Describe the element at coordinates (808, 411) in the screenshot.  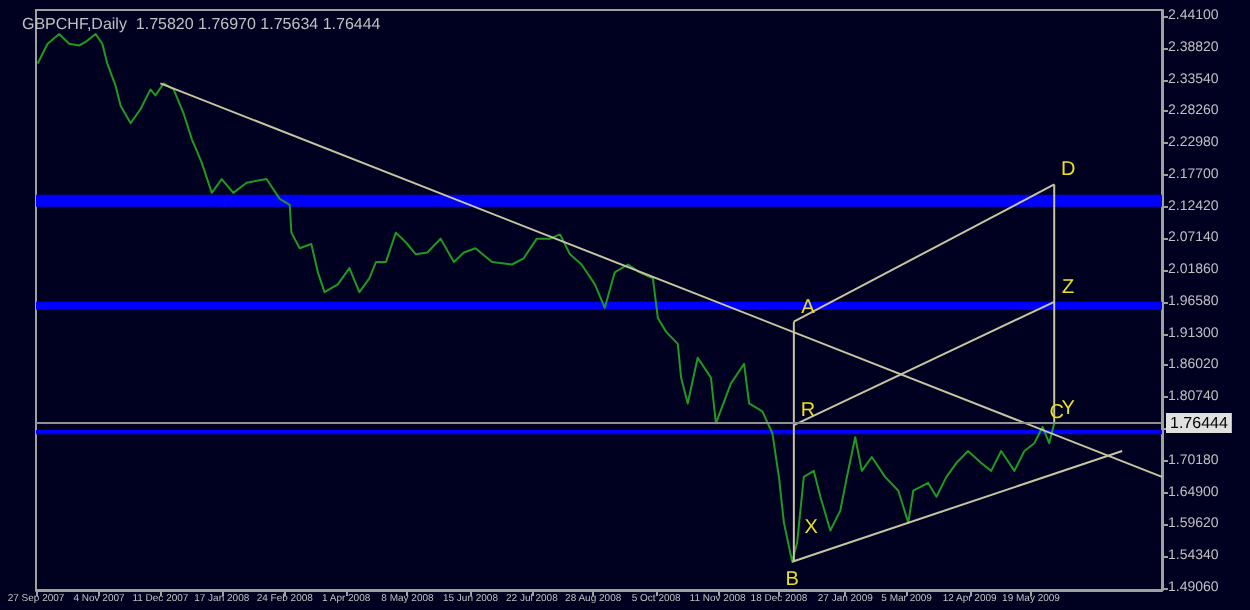
I see `annotation: R` at that location.